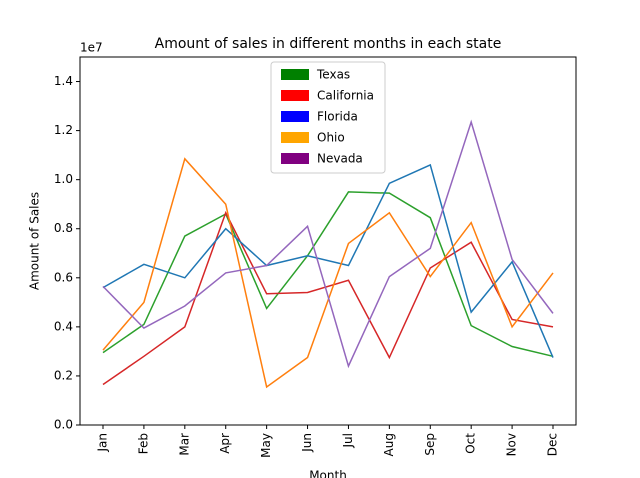 This screenshot has width=640, height=478. What do you see at coordinates (103, 443) in the screenshot?
I see `x-tick-label: Jan` at bounding box center [103, 443].